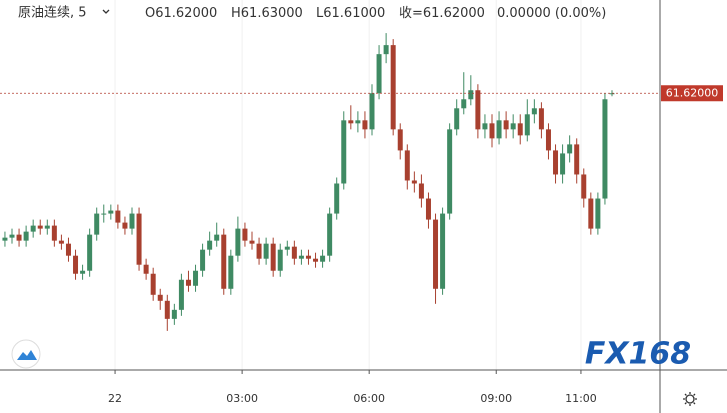  I want to click on x-tick-label: 06:00, so click(369, 398).